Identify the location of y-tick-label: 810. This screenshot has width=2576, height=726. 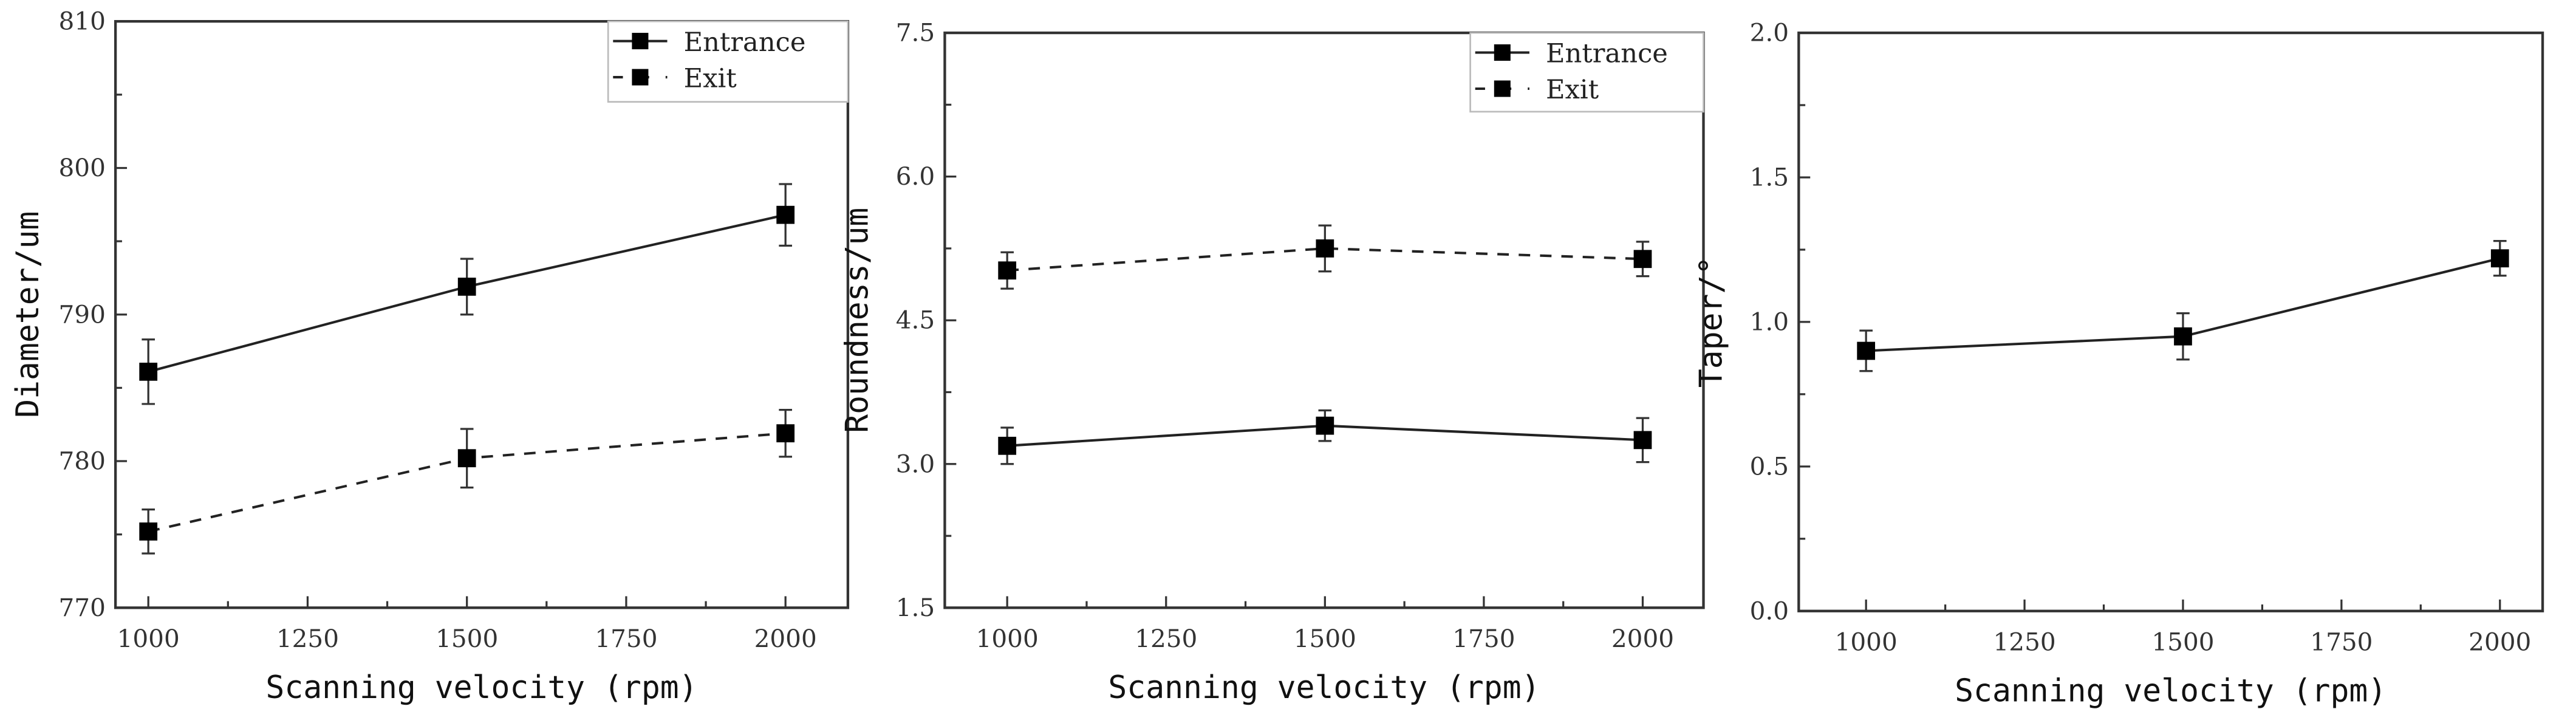
(81, 21).